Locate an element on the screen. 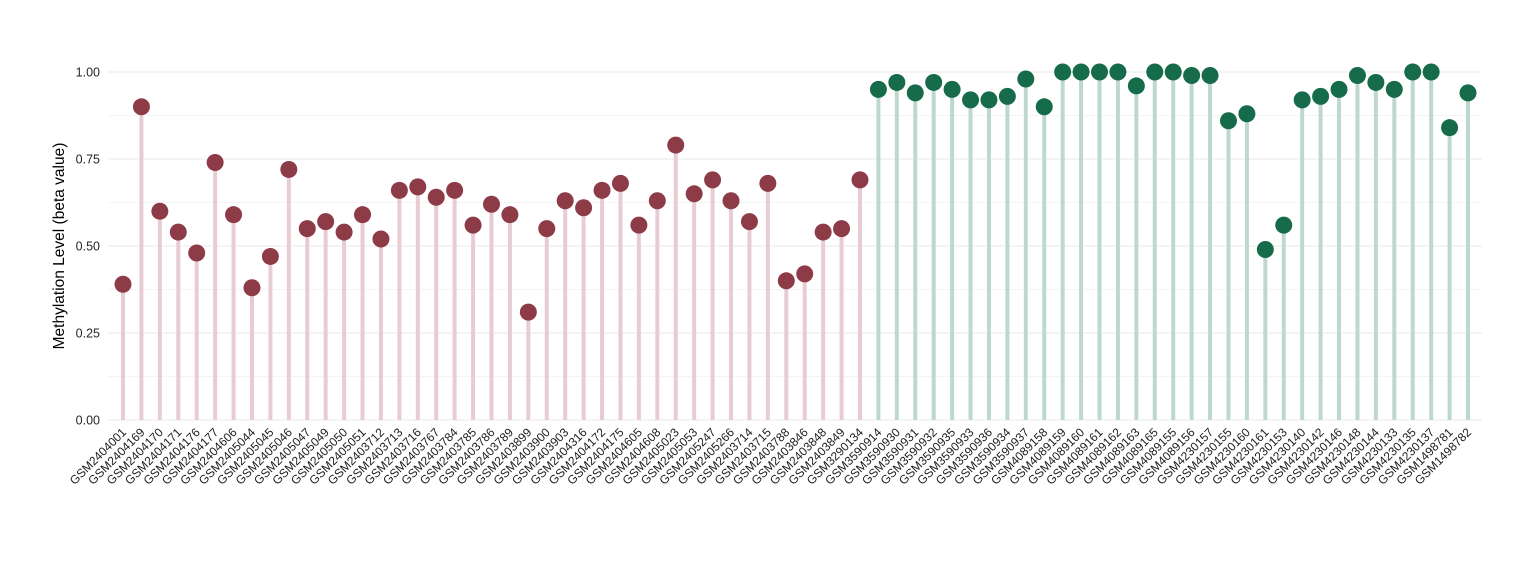 The width and height of the screenshot is (1540, 580). y-tick-label: 1.00 is located at coordinates (88, 73).